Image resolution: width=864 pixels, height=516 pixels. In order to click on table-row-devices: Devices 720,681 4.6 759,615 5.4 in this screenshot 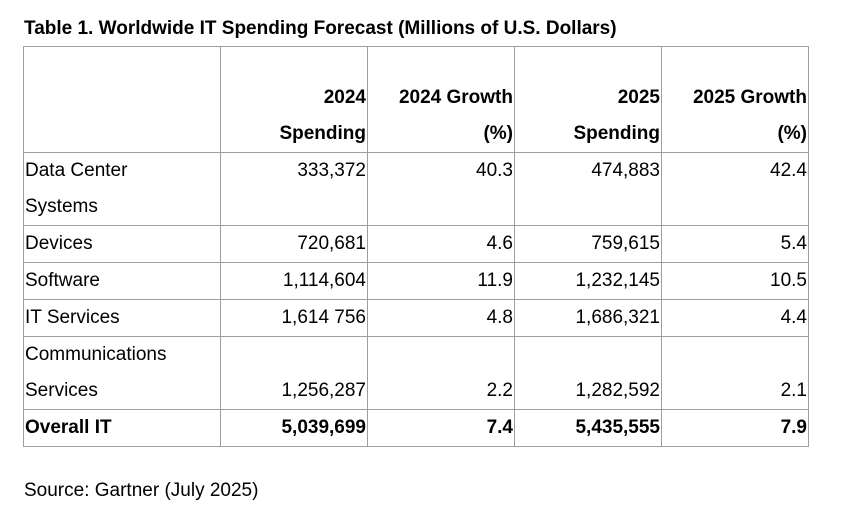, I will do `click(416, 244)`.